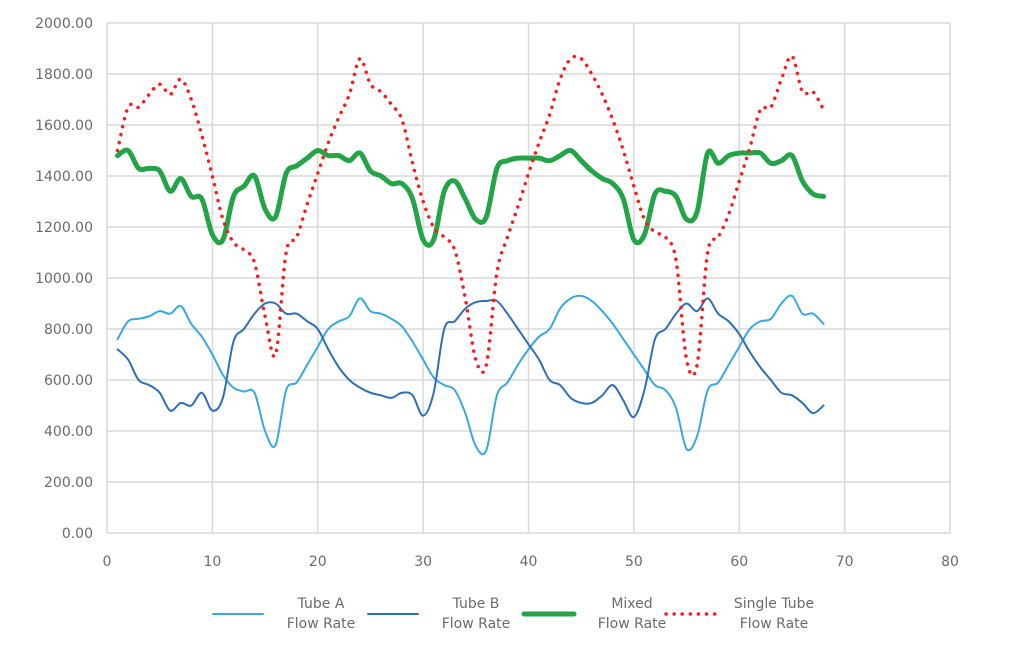 The image size is (1024, 653). I want to click on y-tick-label: 1000.00, so click(64, 279).